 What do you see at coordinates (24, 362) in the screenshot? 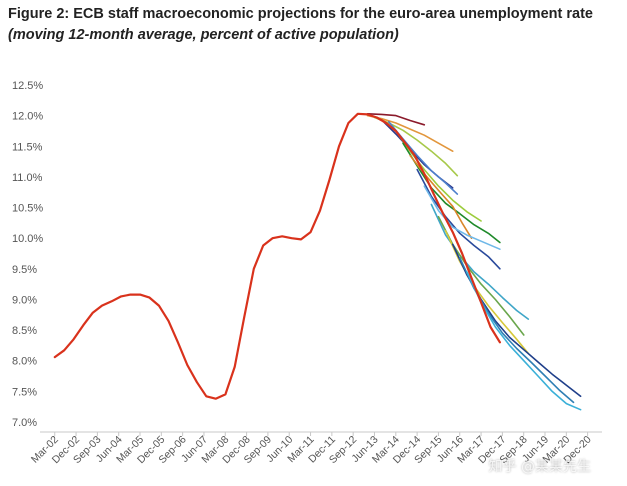
I see `y-tick-label: 8.0%` at bounding box center [24, 362].